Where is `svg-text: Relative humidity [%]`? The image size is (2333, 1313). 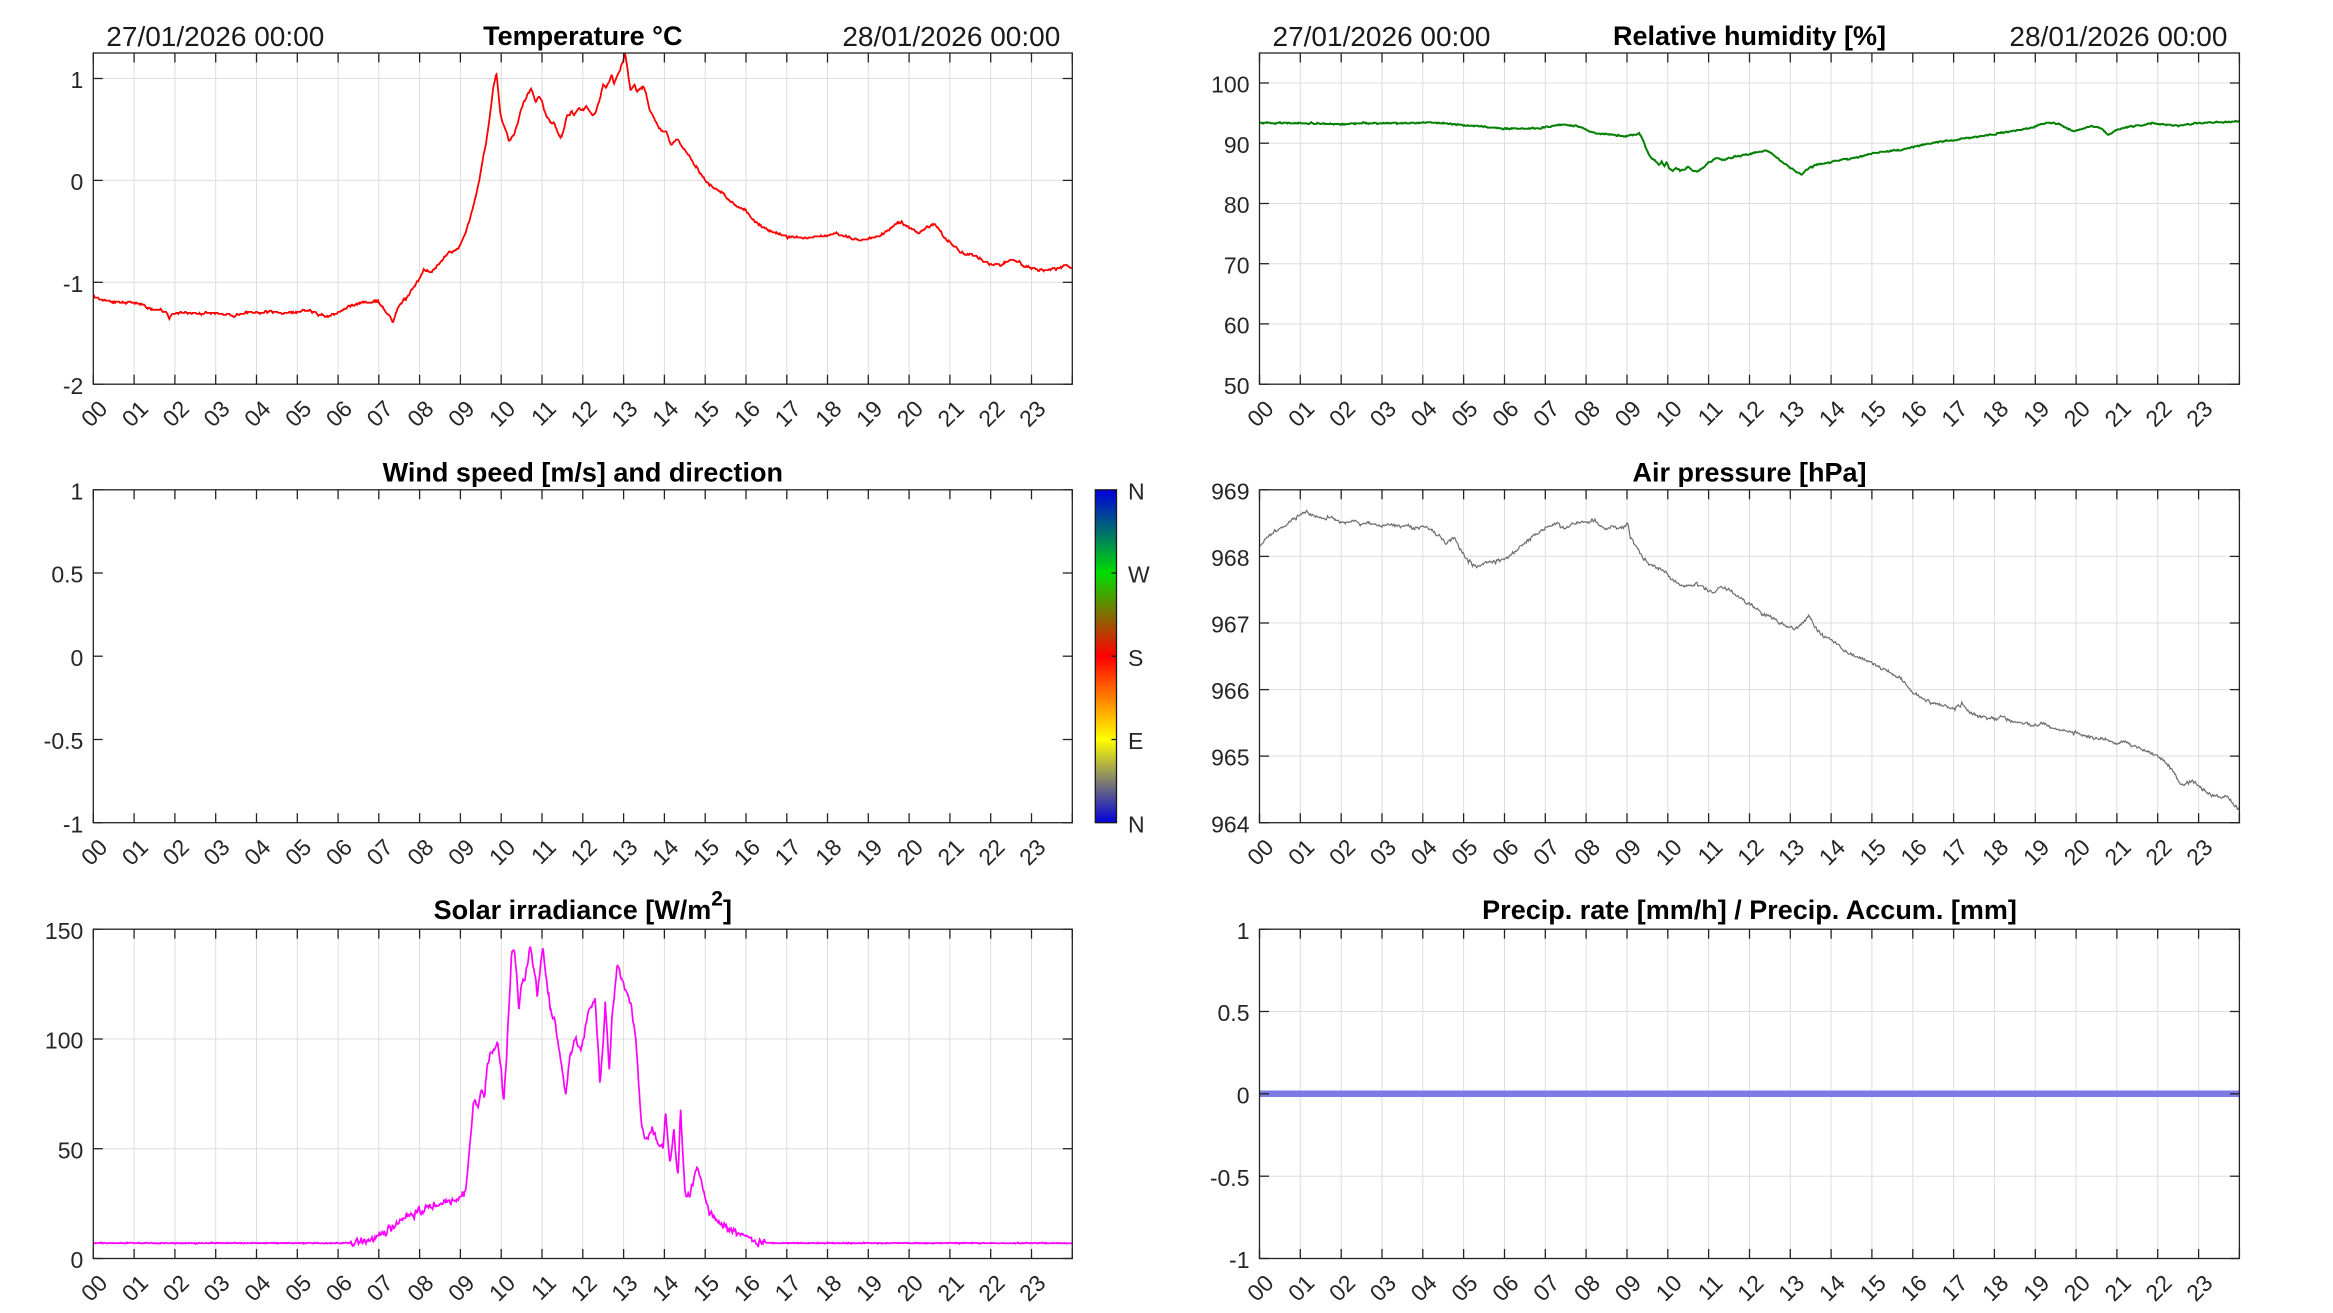 svg-text: Relative humidity [%] is located at coordinates (1749, 36).